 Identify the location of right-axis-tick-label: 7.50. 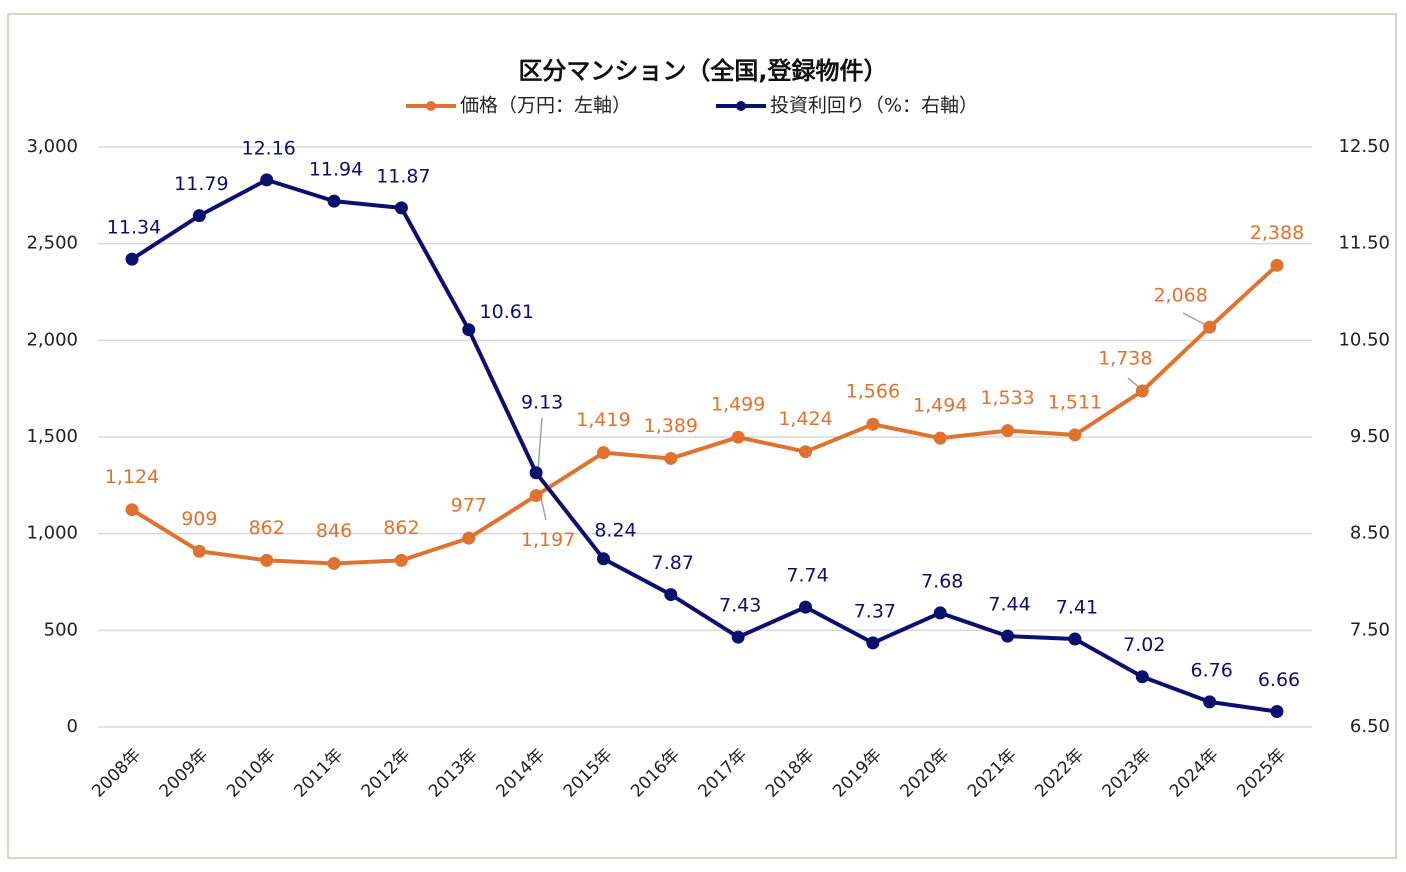
(1370, 629).